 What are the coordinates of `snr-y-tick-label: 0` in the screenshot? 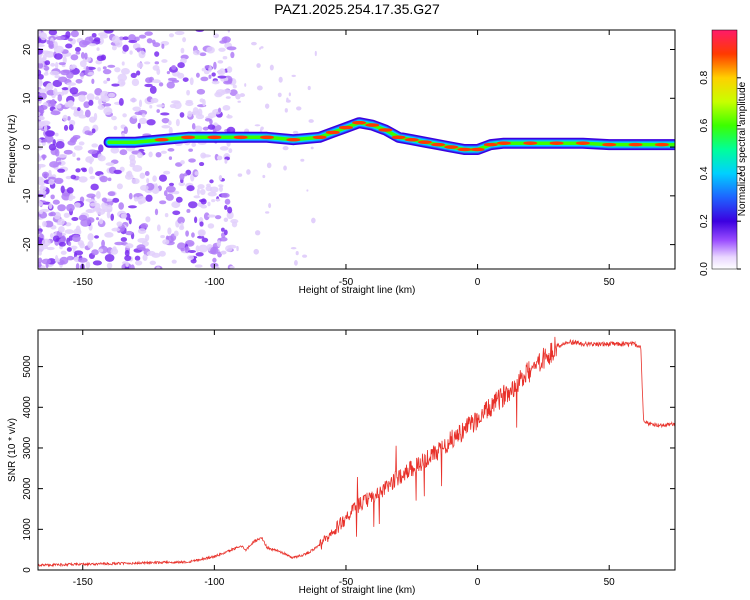 It's located at (27, 570).